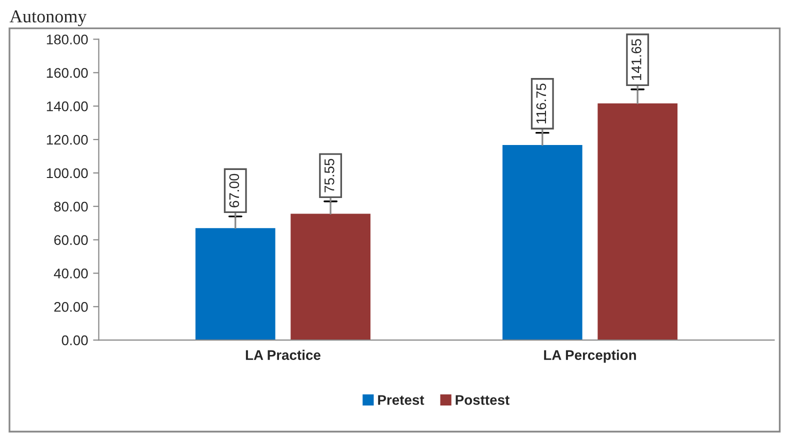  Describe the element at coordinates (75, 340) in the screenshot. I see `y-tick-label: 0.00` at that location.